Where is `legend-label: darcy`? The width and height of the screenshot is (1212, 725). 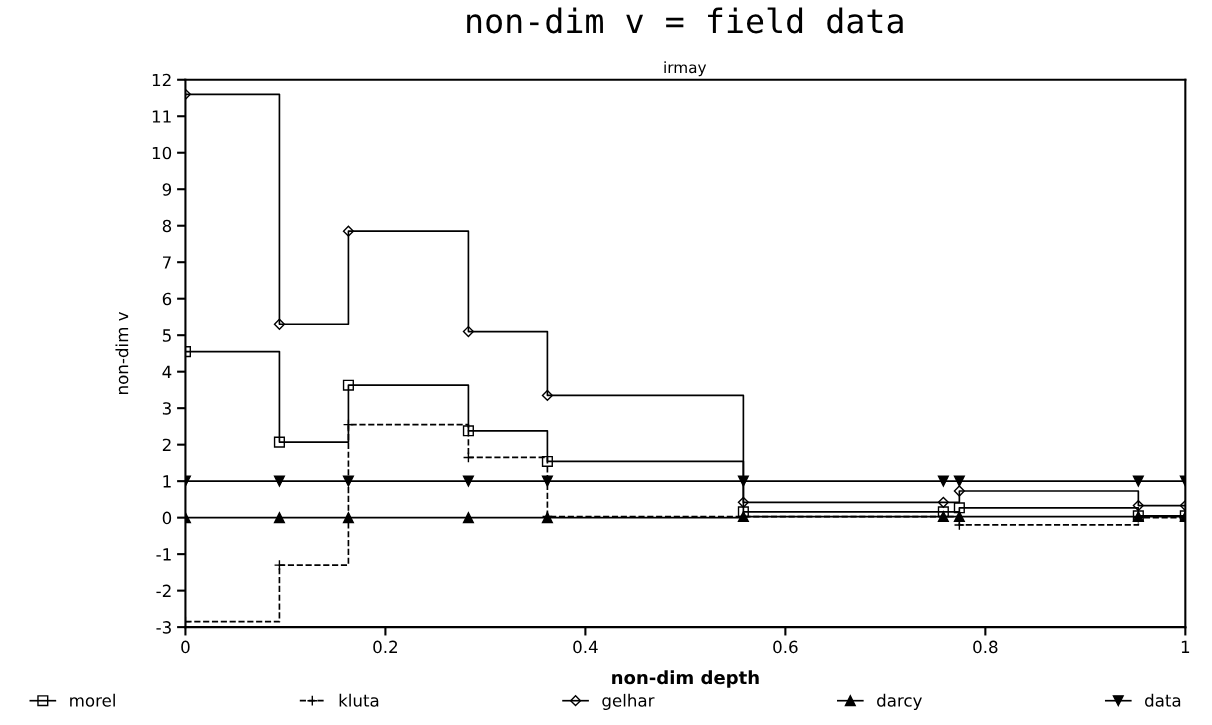
legend-label: darcy is located at coordinates (899, 701).